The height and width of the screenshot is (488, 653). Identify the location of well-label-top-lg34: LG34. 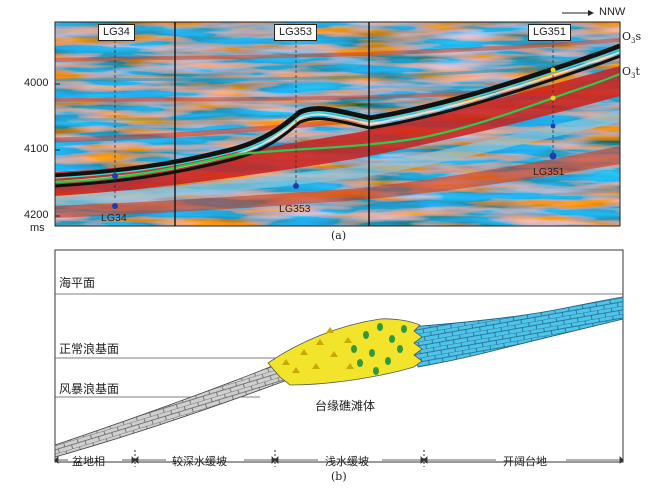
(116, 32).